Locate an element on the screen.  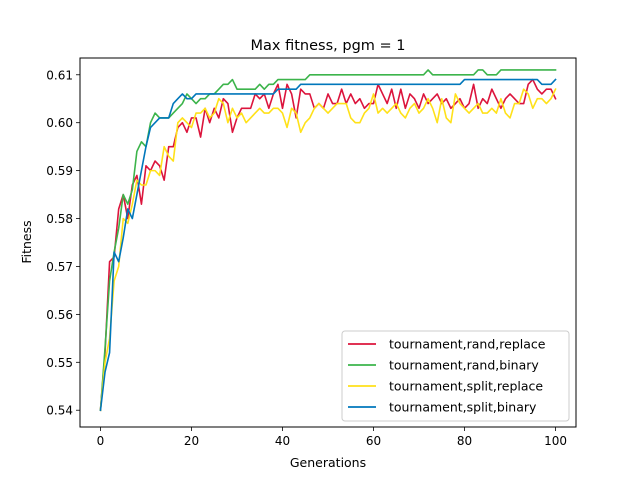
x-tick-label: 0 is located at coordinates (101, 441).